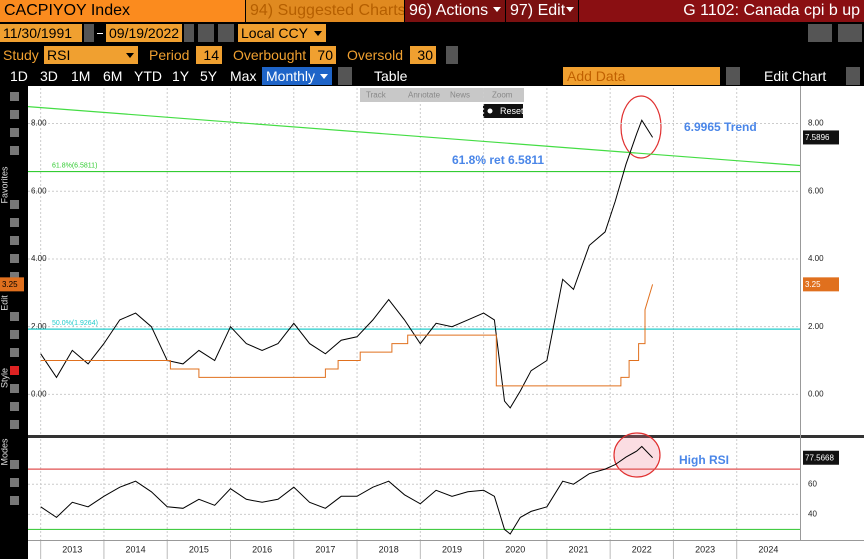  Describe the element at coordinates (169, 55) in the screenshot. I see `period-label: Period` at that location.